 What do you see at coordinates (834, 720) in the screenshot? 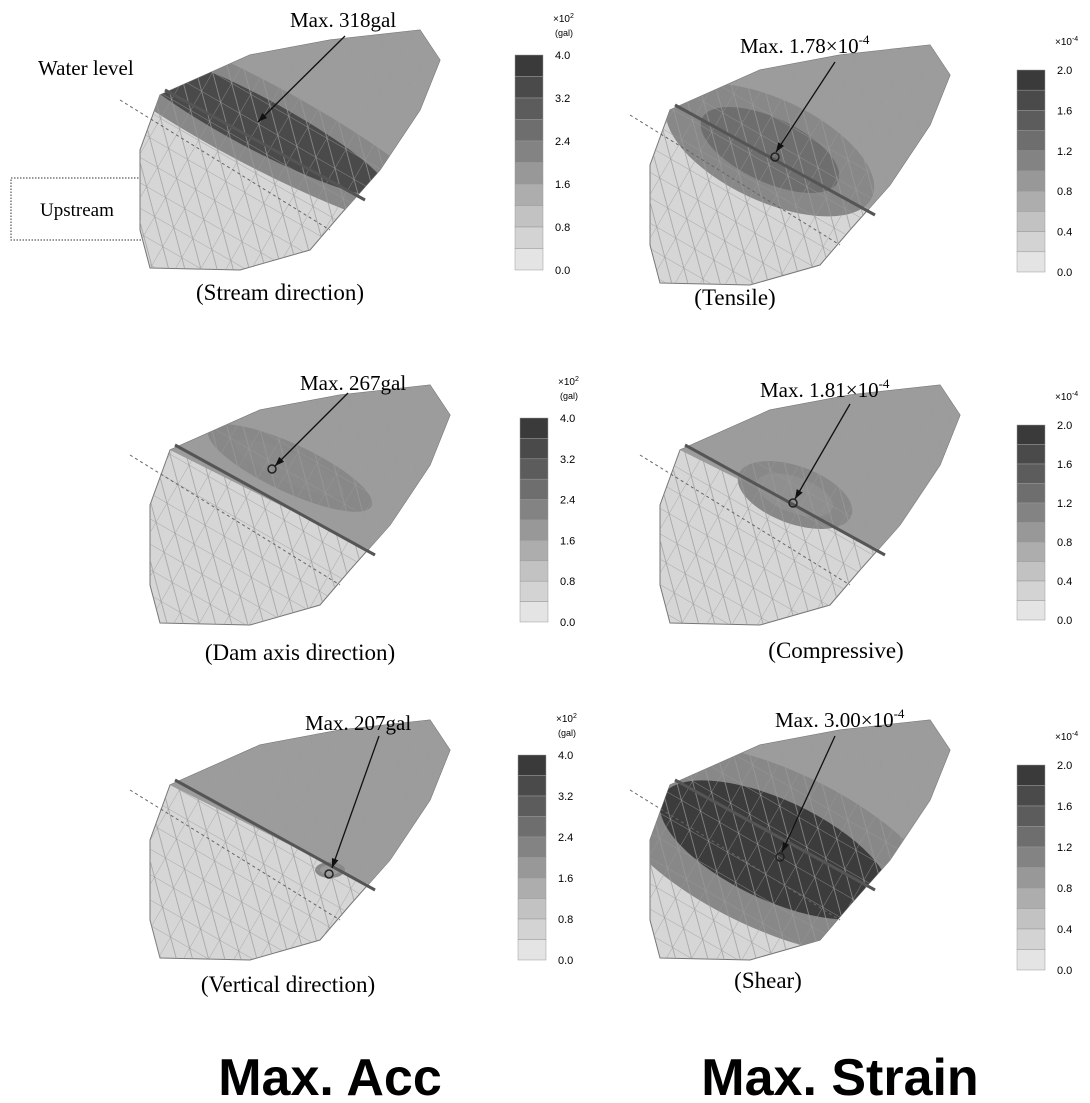
I see `max-text: Max. 3.00×10` at bounding box center [834, 720].